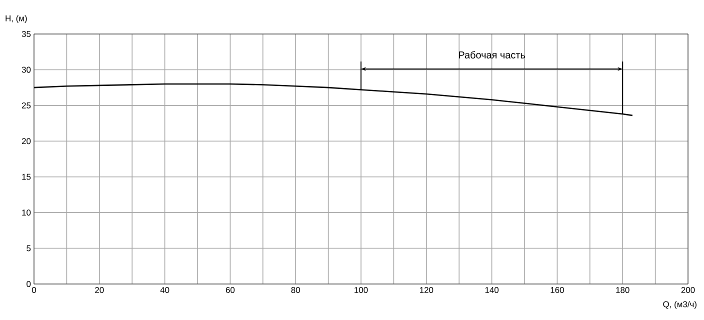  I want to click on y-tick-label: 0, so click(28, 284).